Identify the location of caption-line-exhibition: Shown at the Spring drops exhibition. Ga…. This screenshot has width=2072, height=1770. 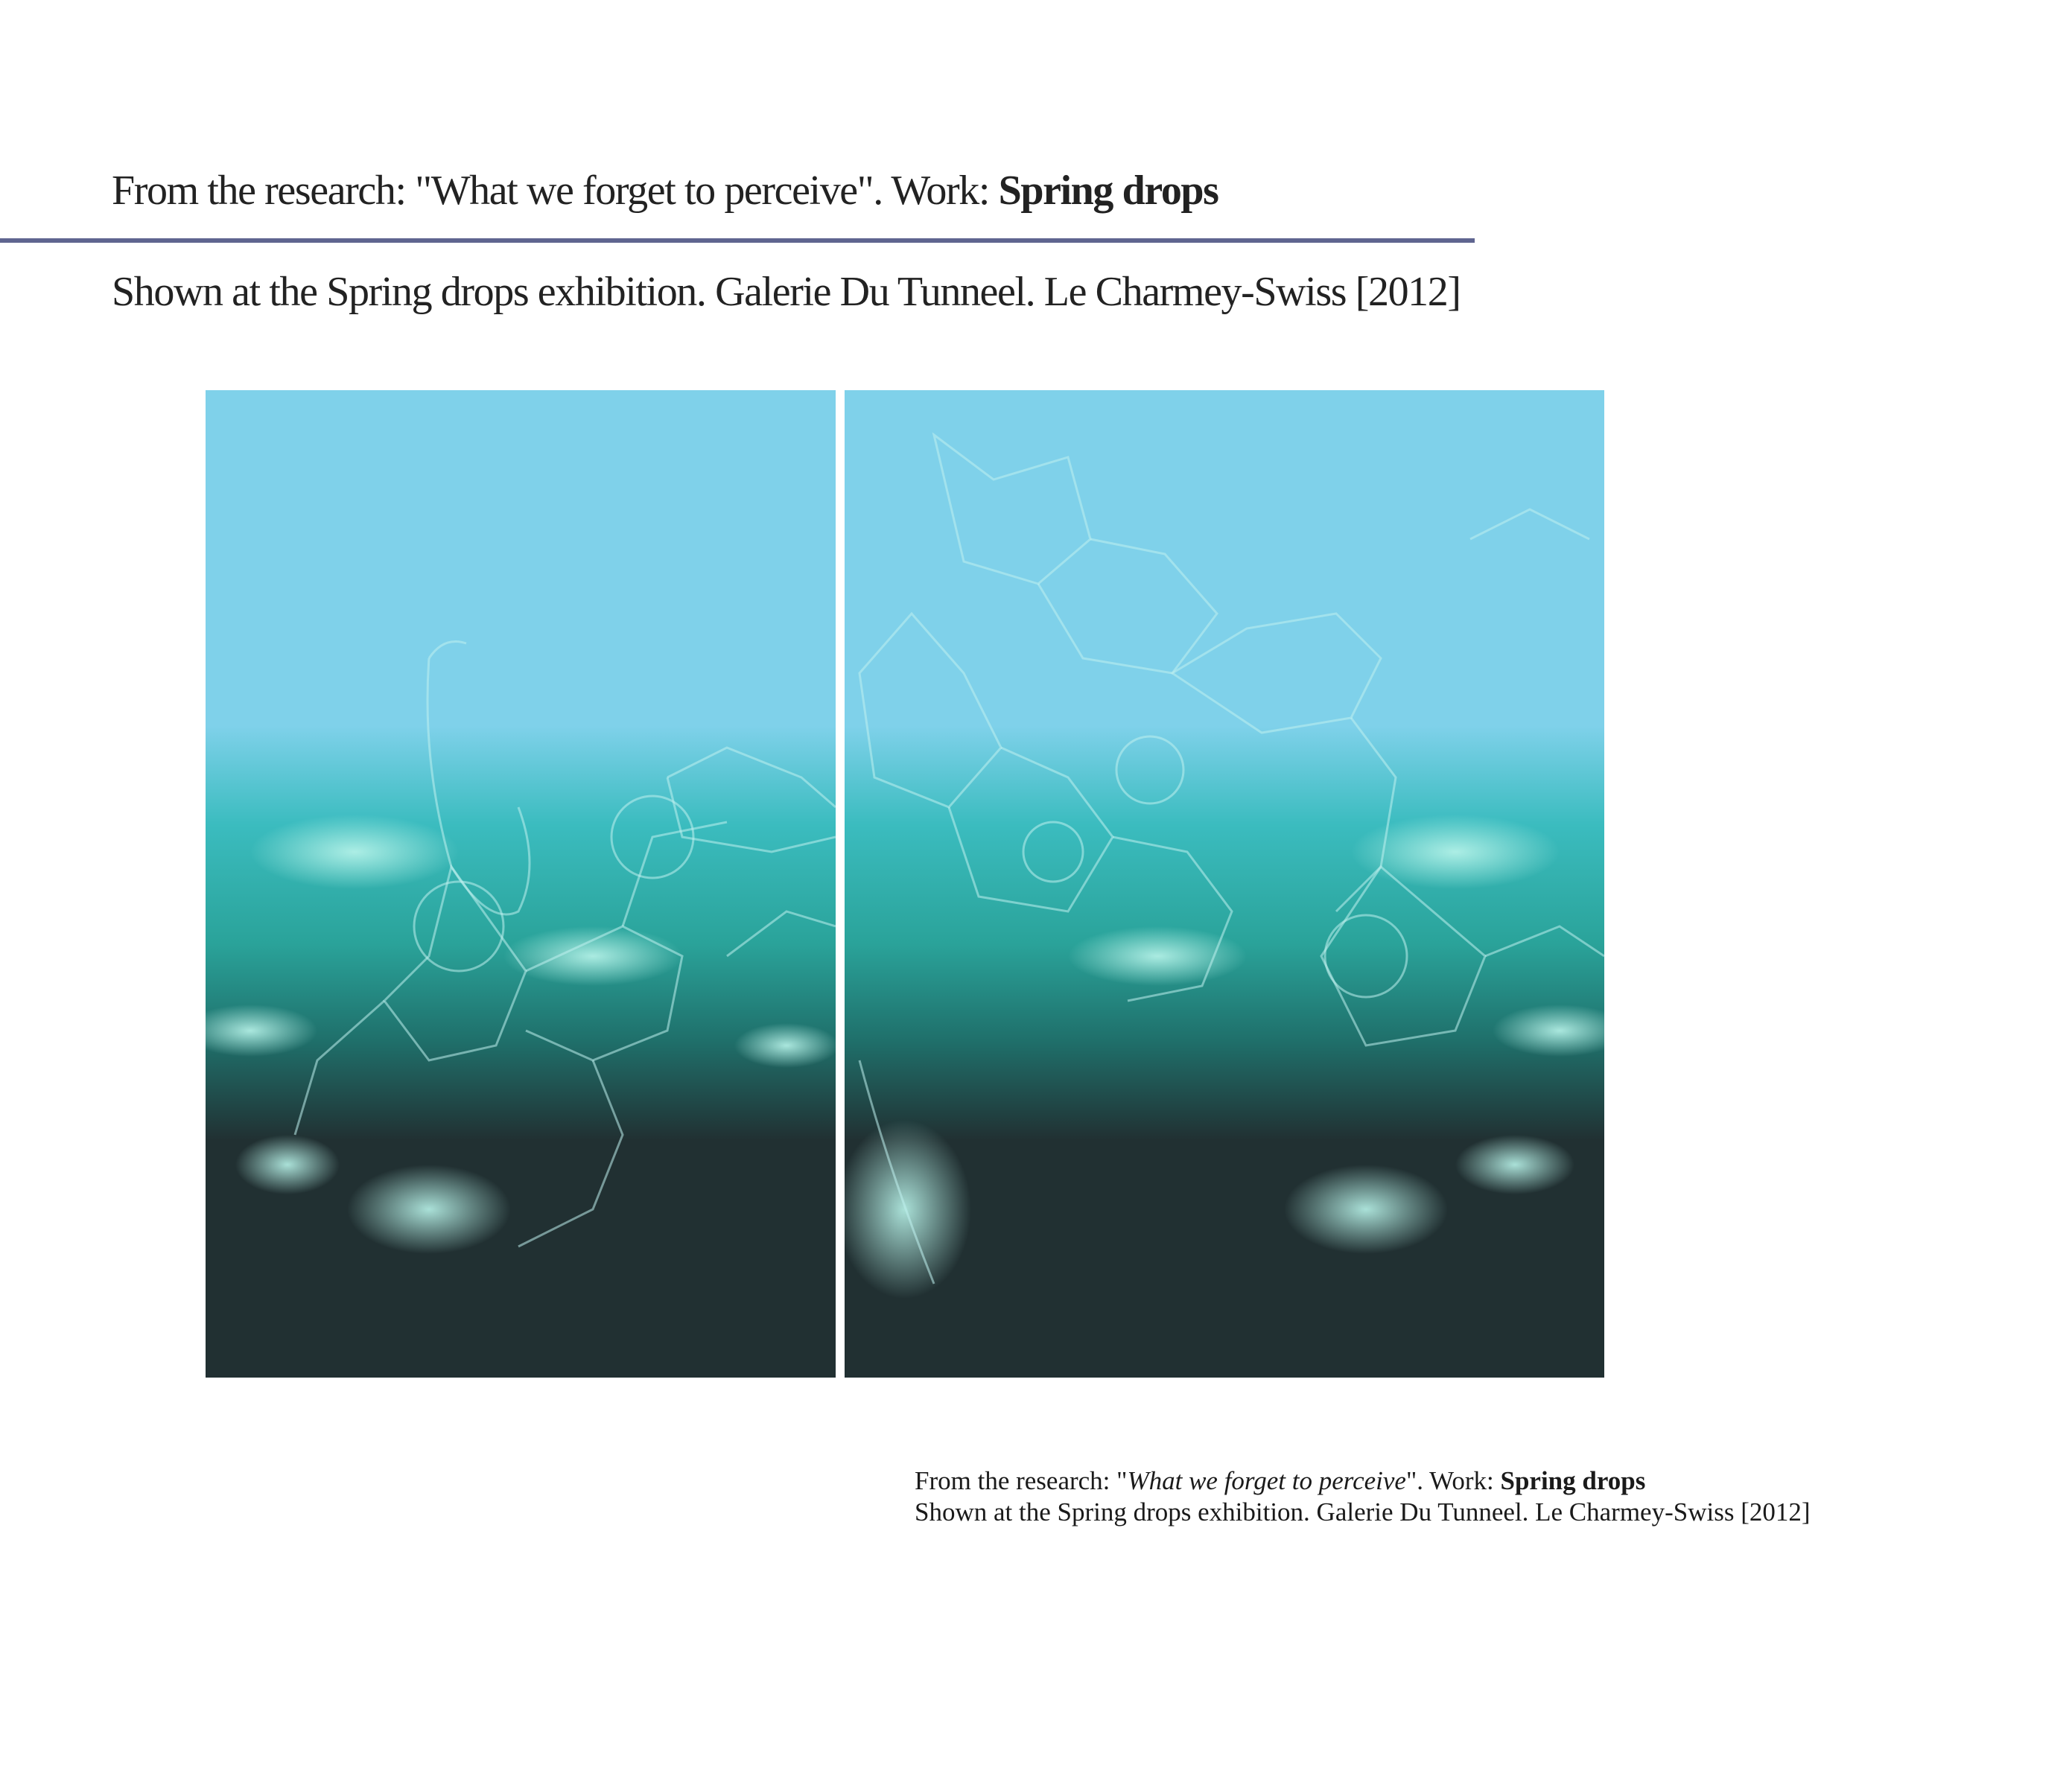
(1363, 1512).